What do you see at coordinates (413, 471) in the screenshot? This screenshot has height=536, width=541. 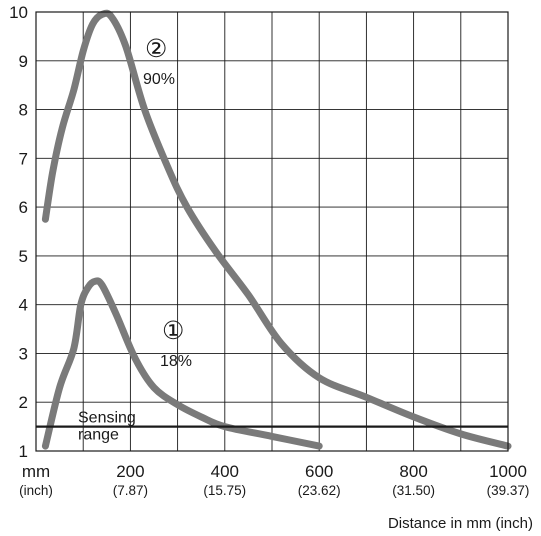 I see `x-tick-800: 800` at bounding box center [413, 471].